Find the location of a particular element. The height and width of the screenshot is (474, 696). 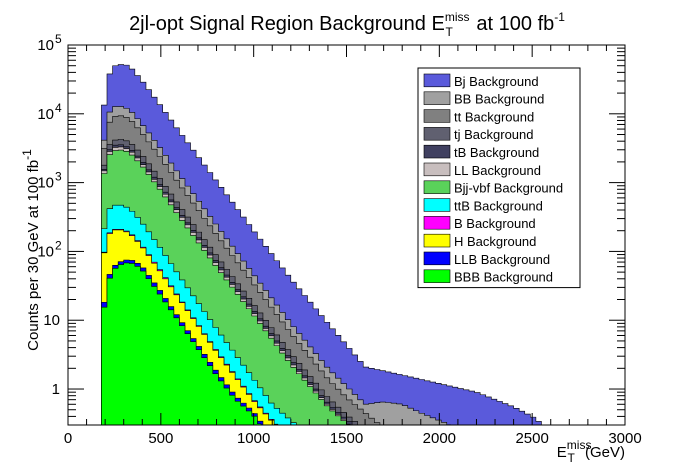

y-axis-title-sup: -1 is located at coordinates (27, 154).